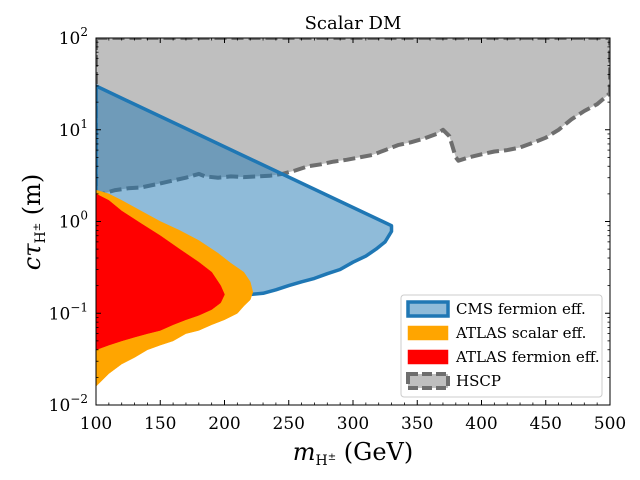  I want to click on x-tick-label: 150, so click(160, 424).